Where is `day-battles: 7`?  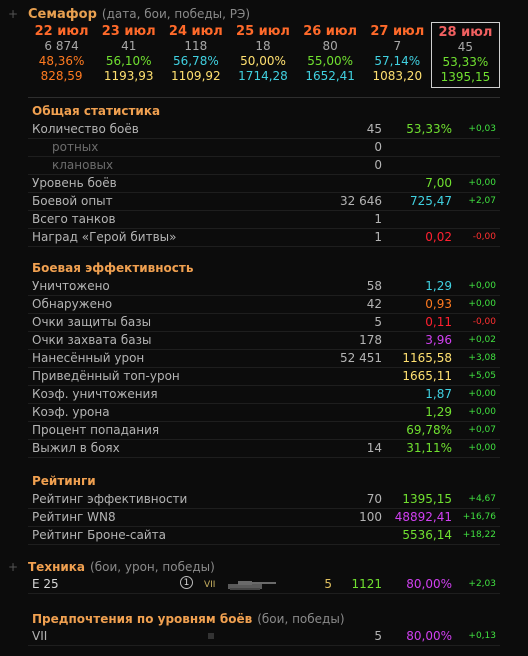 day-battles: 7 is located at coordinates (397, 46).